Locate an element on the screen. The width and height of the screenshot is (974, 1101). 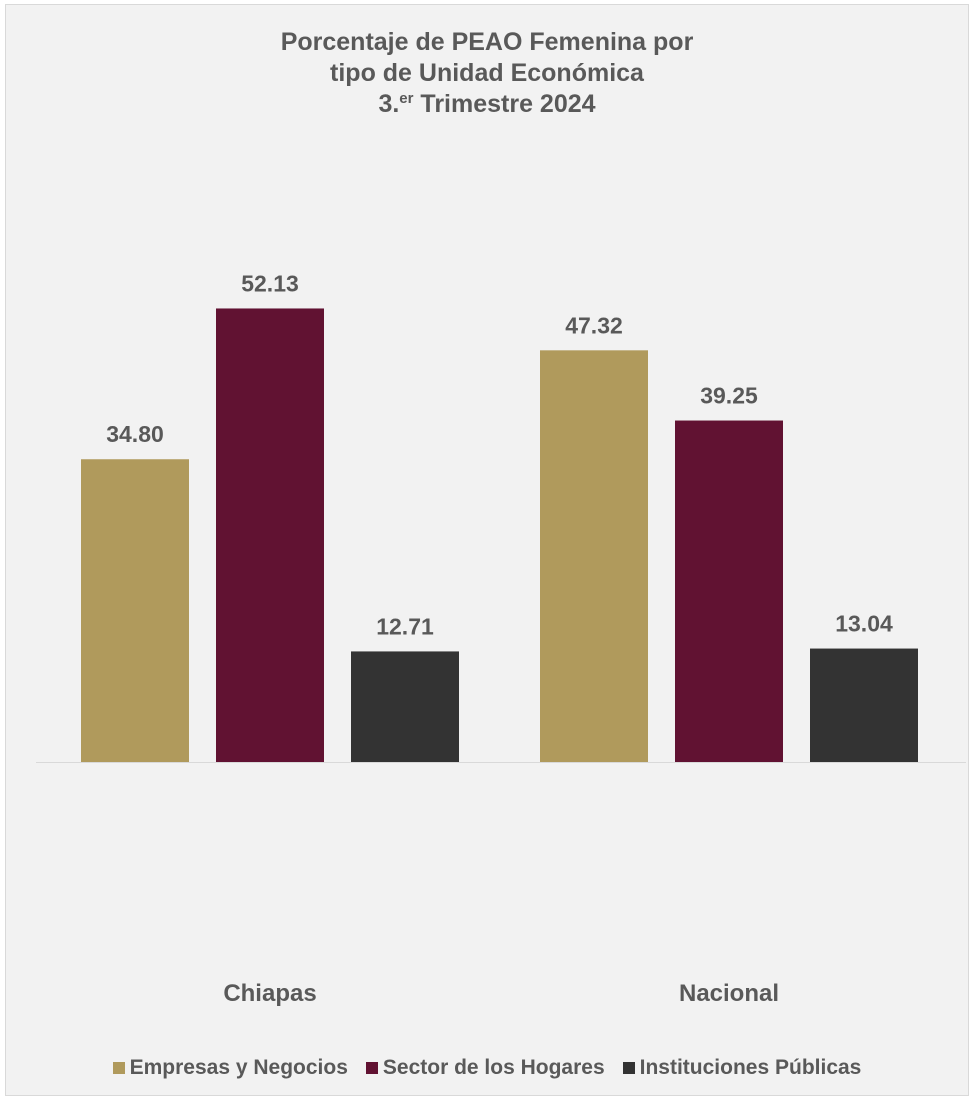
bar-chiapas-instituciones is located at coordinates (405, 706).